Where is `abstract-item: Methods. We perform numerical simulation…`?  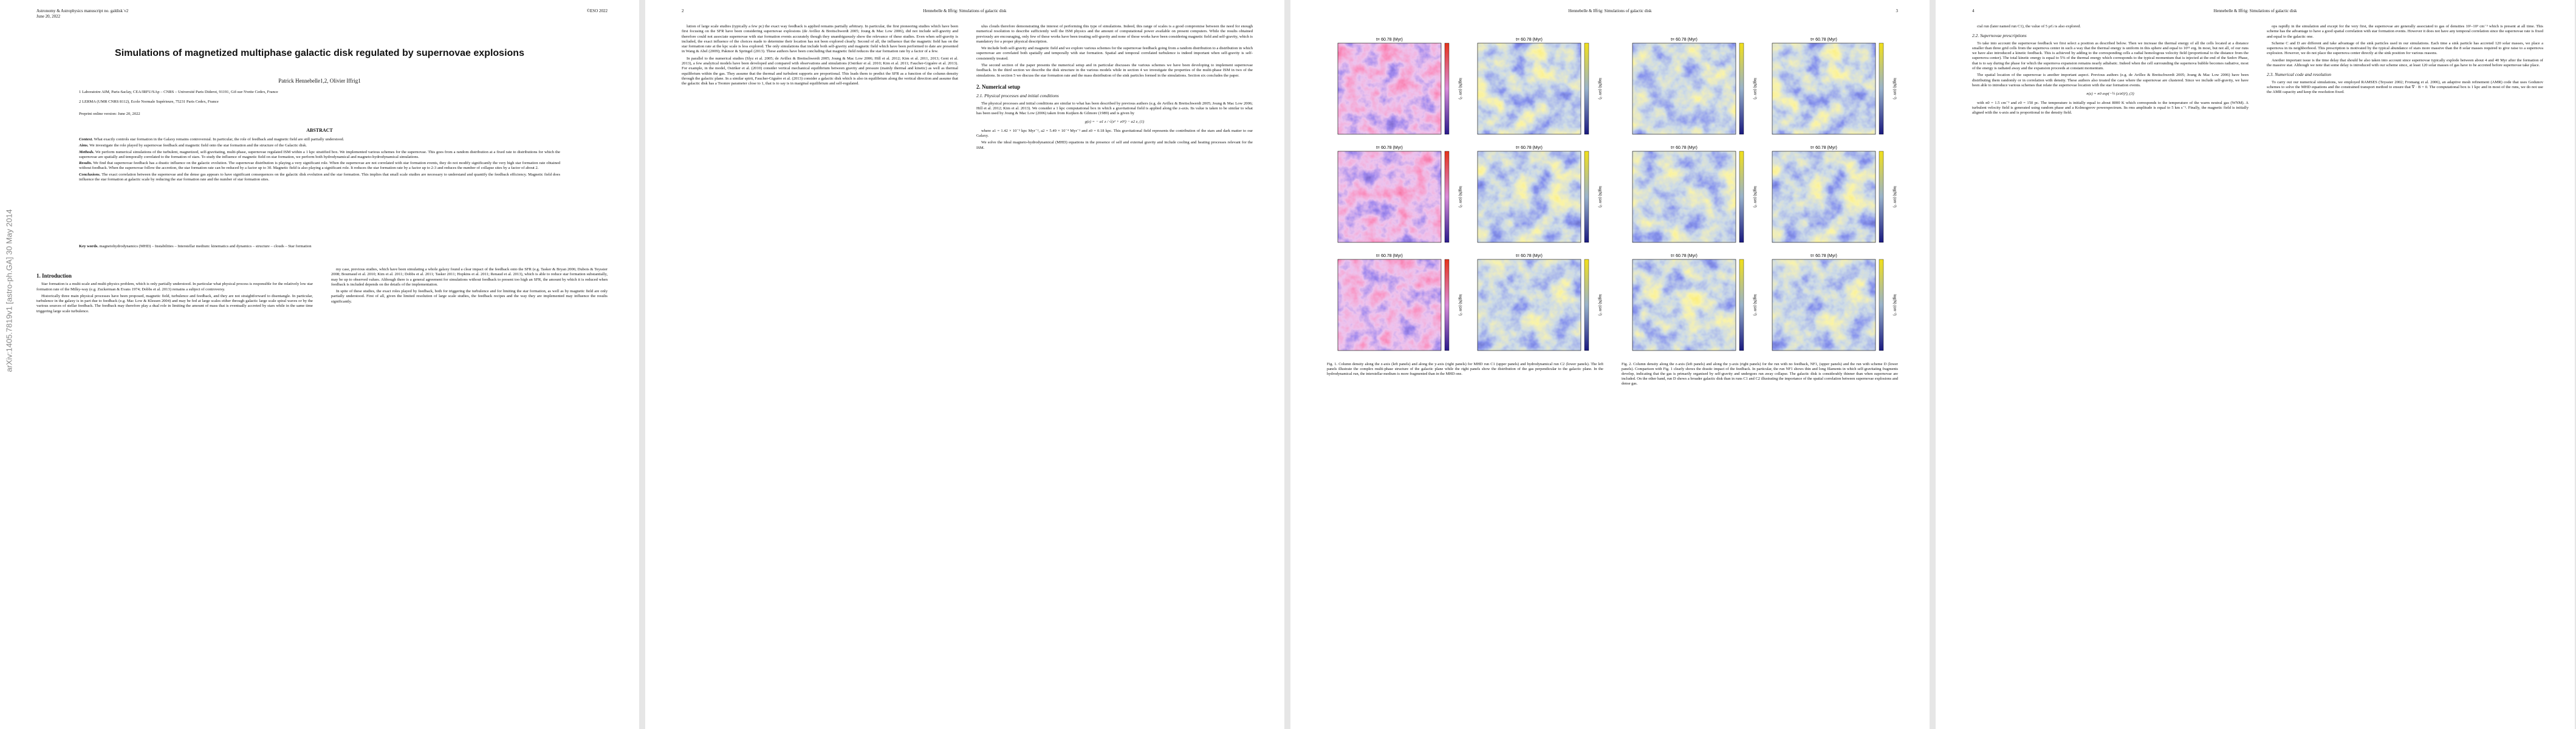
abstract-item: Methods. We perform numerical simulation… is located at coordinates (320, 155).